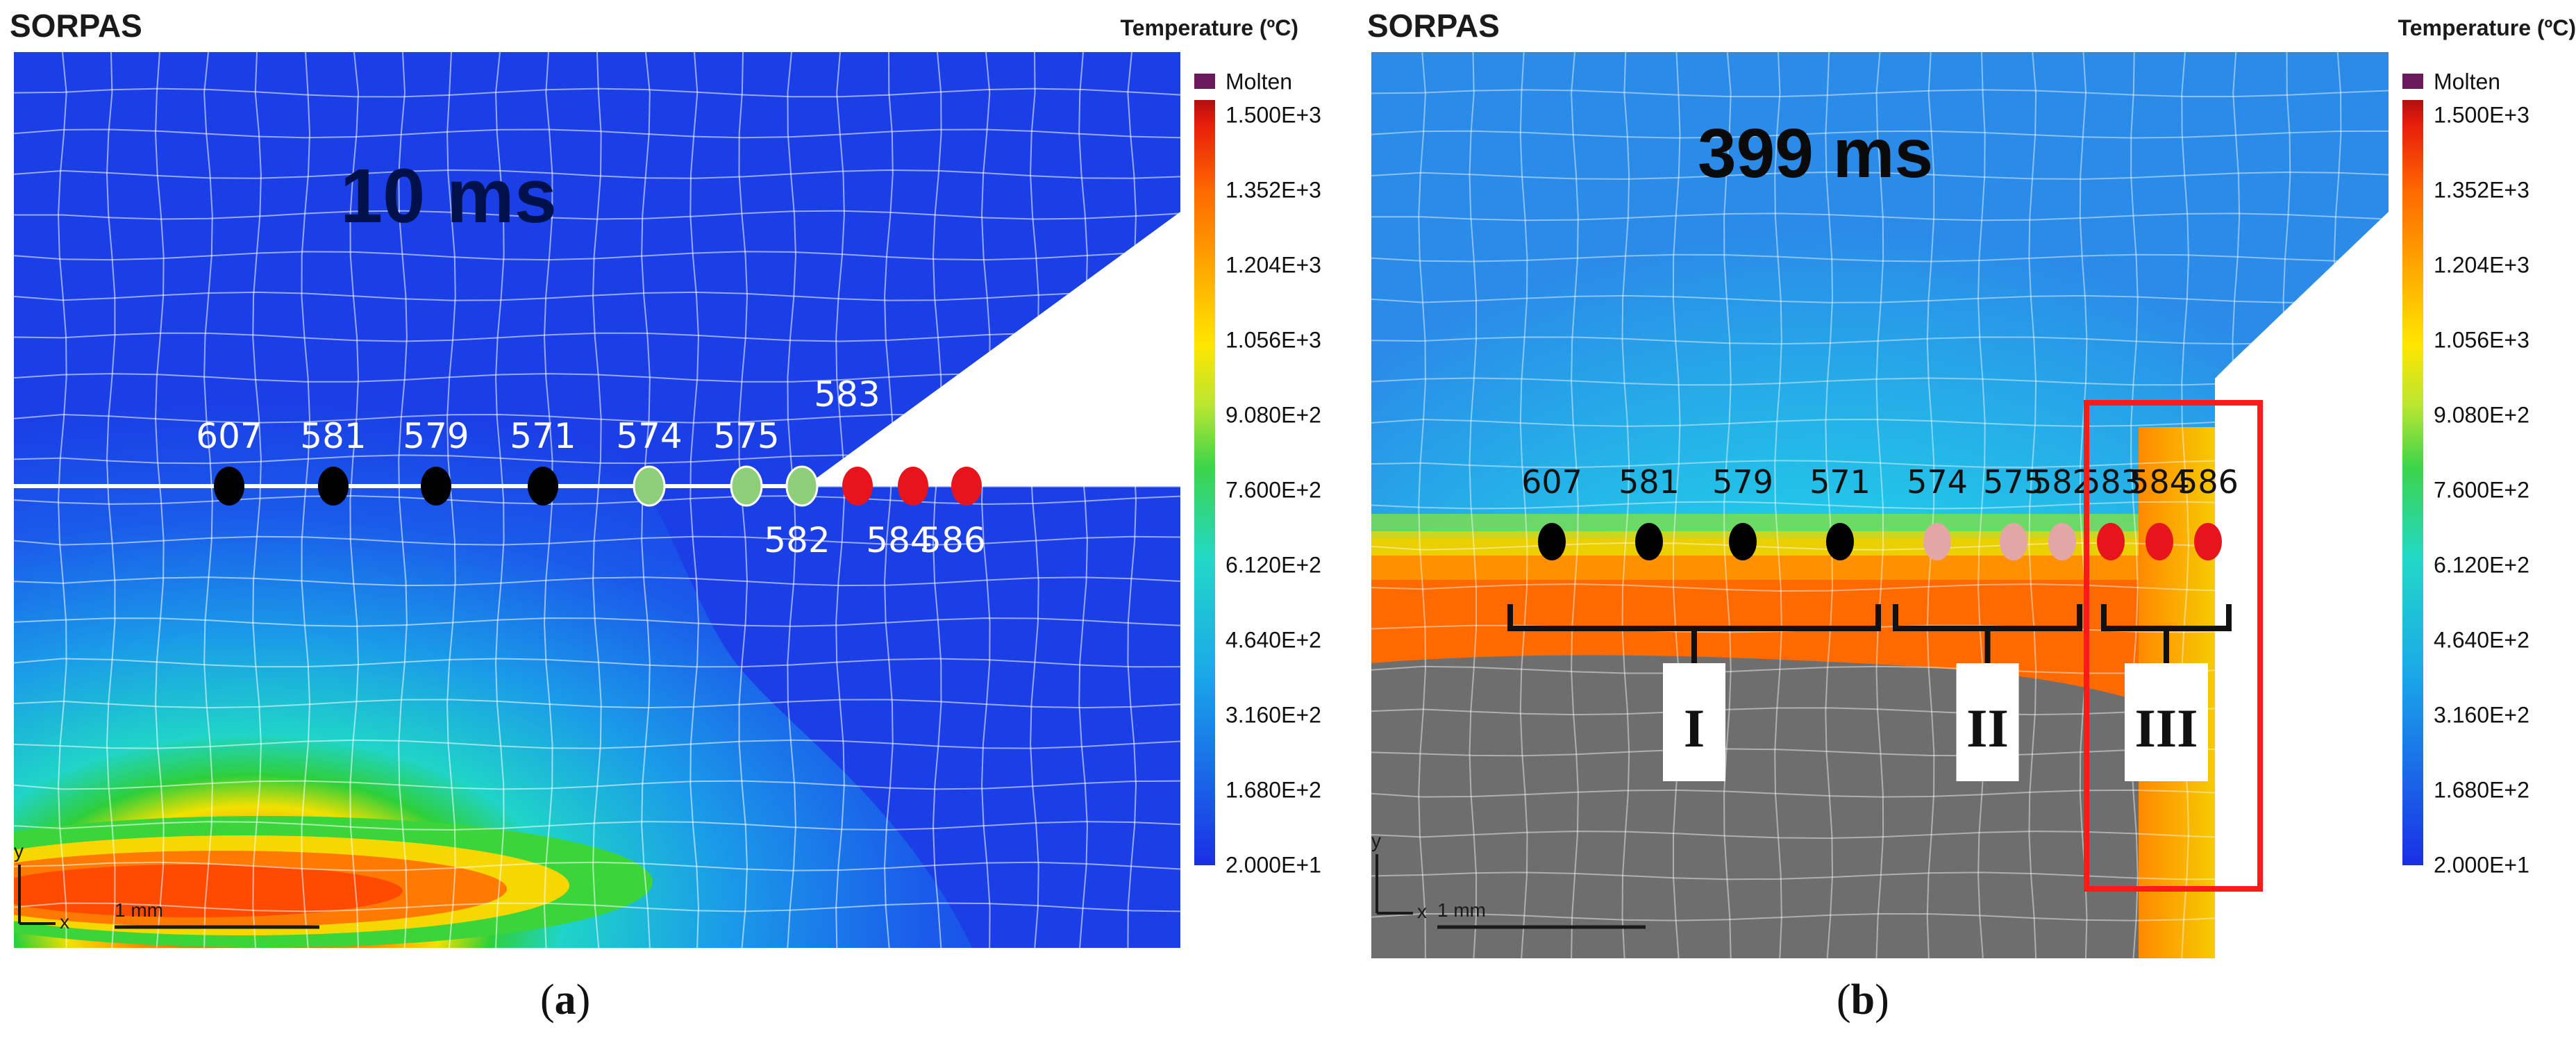  What do you see at coordinates (448, 196) in the screenshot?
I see `time-label: 10 ms` at bounding box center [448, 196].